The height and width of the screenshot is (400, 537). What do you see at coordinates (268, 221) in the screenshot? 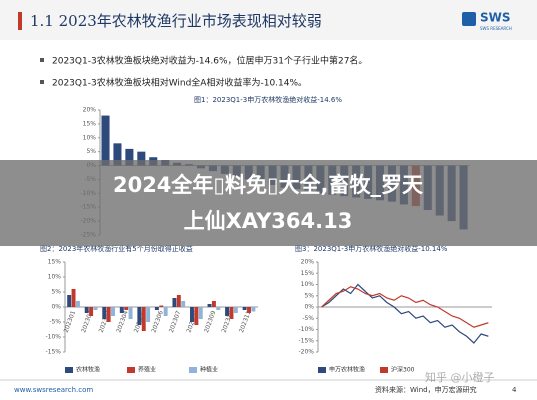
I see `banner-line: 上仙XAY364.13` at bounding box center [268, 221].